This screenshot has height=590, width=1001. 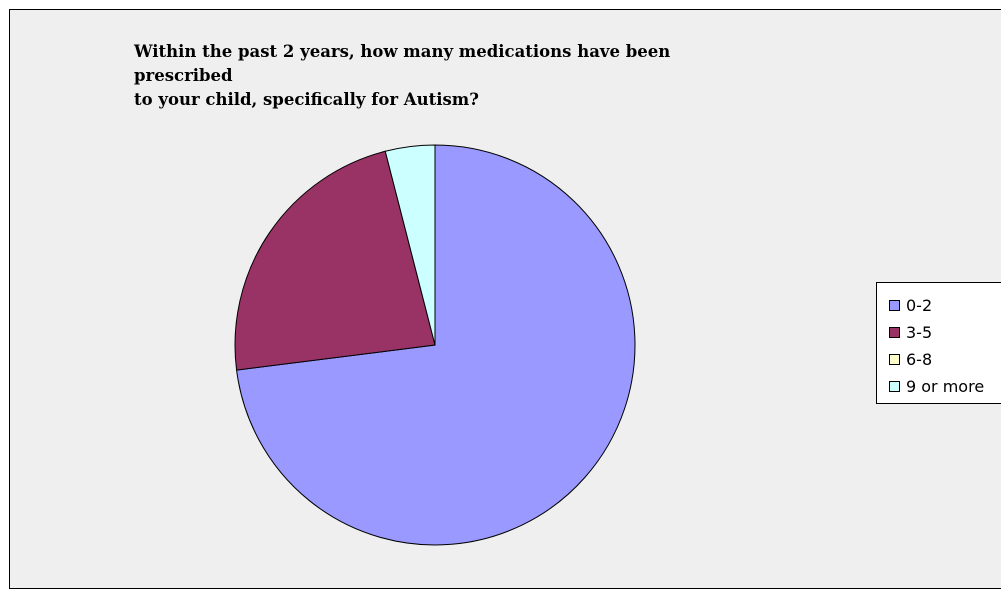 What do you see at coordinates (894, 386) in the screenshot?
I see `legend-swatch-9-or-more` at bounding box center [894, 386].